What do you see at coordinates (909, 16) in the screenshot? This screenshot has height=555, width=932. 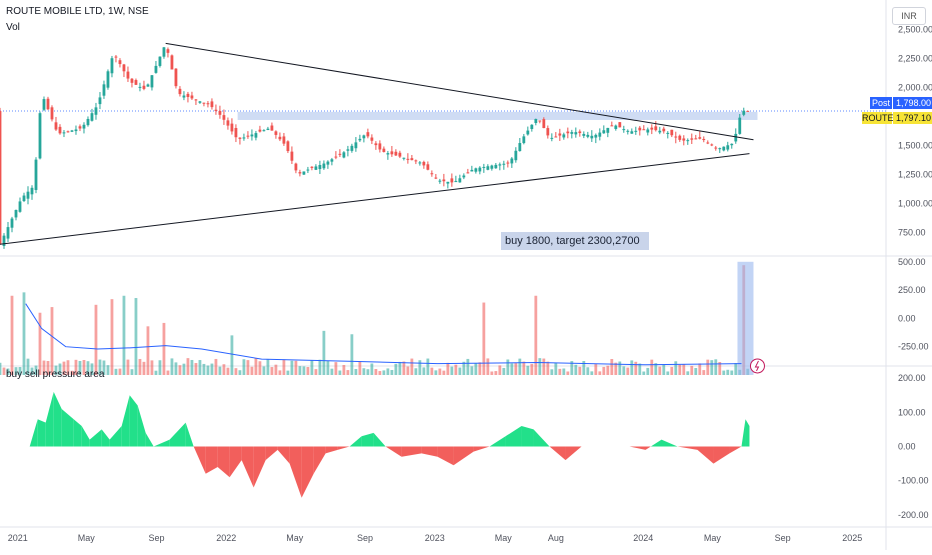 I see `currency-button: INR` at bounding box center [909, 16].